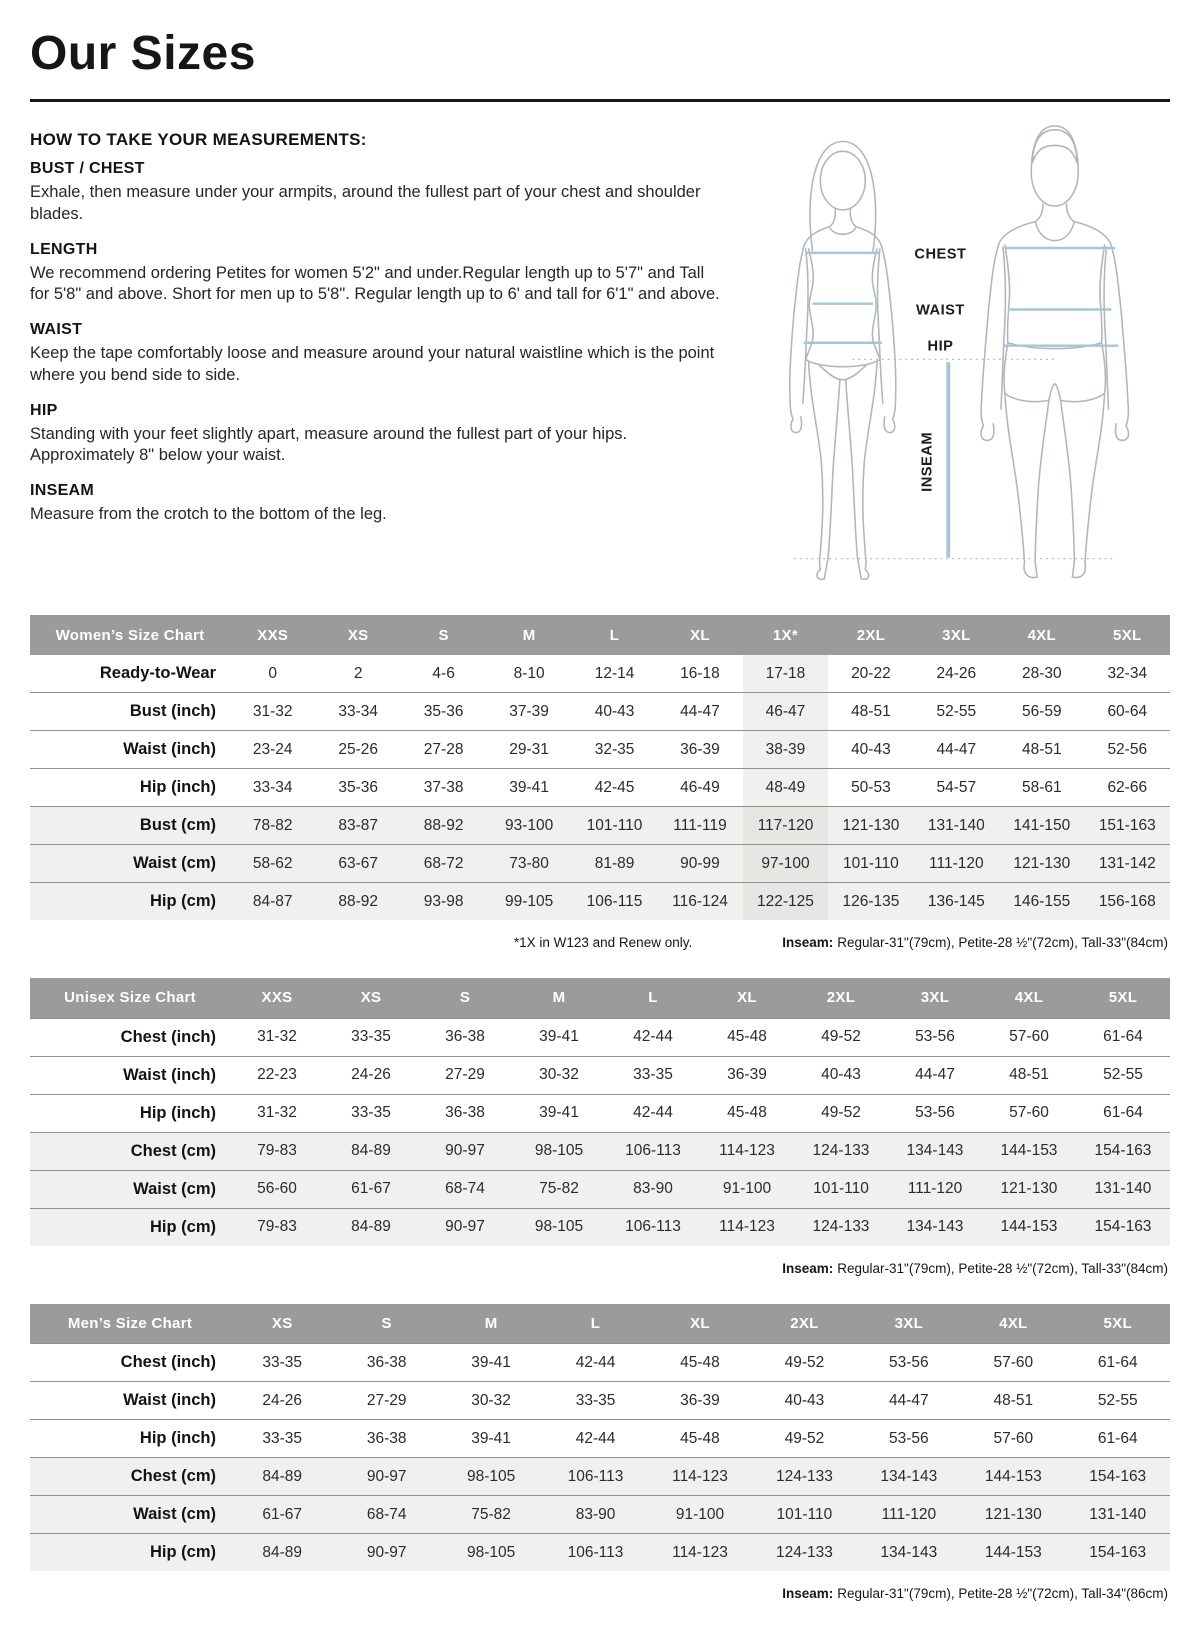  I want to click on size-cell: 57-60, so click(1029, 1036).